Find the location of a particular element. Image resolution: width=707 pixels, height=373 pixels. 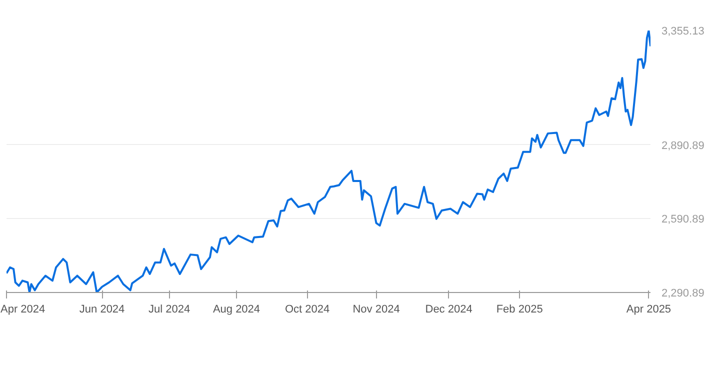

x-tick-label: Jul 2024 is located at coordinates (169, 310).